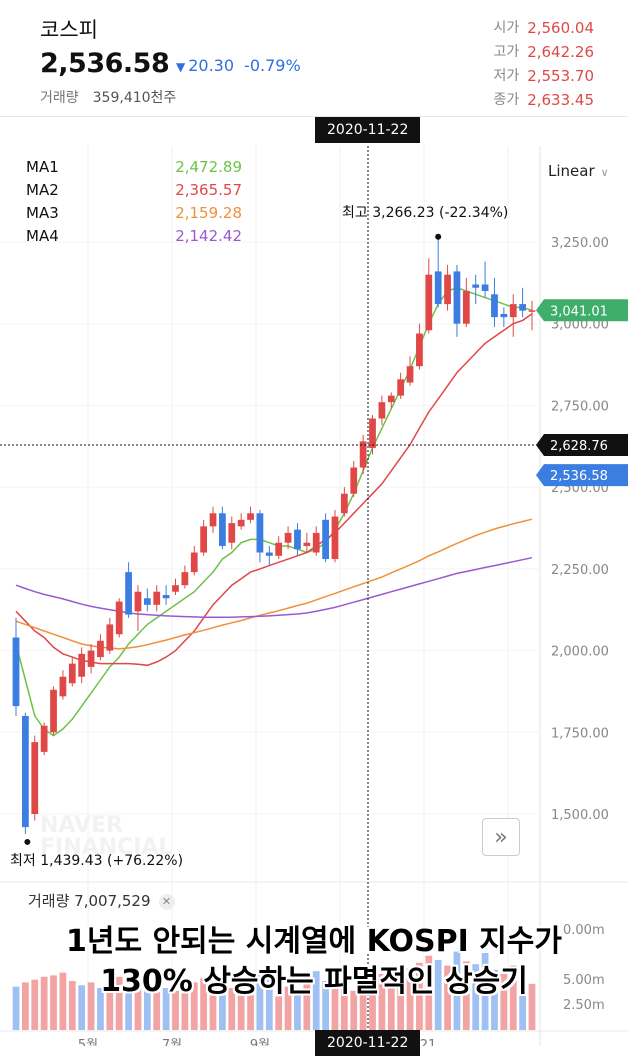 The height and width of the screenshot is (1064, 628). What do you see at coordinates (181, 67) in the screenshot?
I see `down-arrow-icon: ▼` at bounding box center [181, 67].